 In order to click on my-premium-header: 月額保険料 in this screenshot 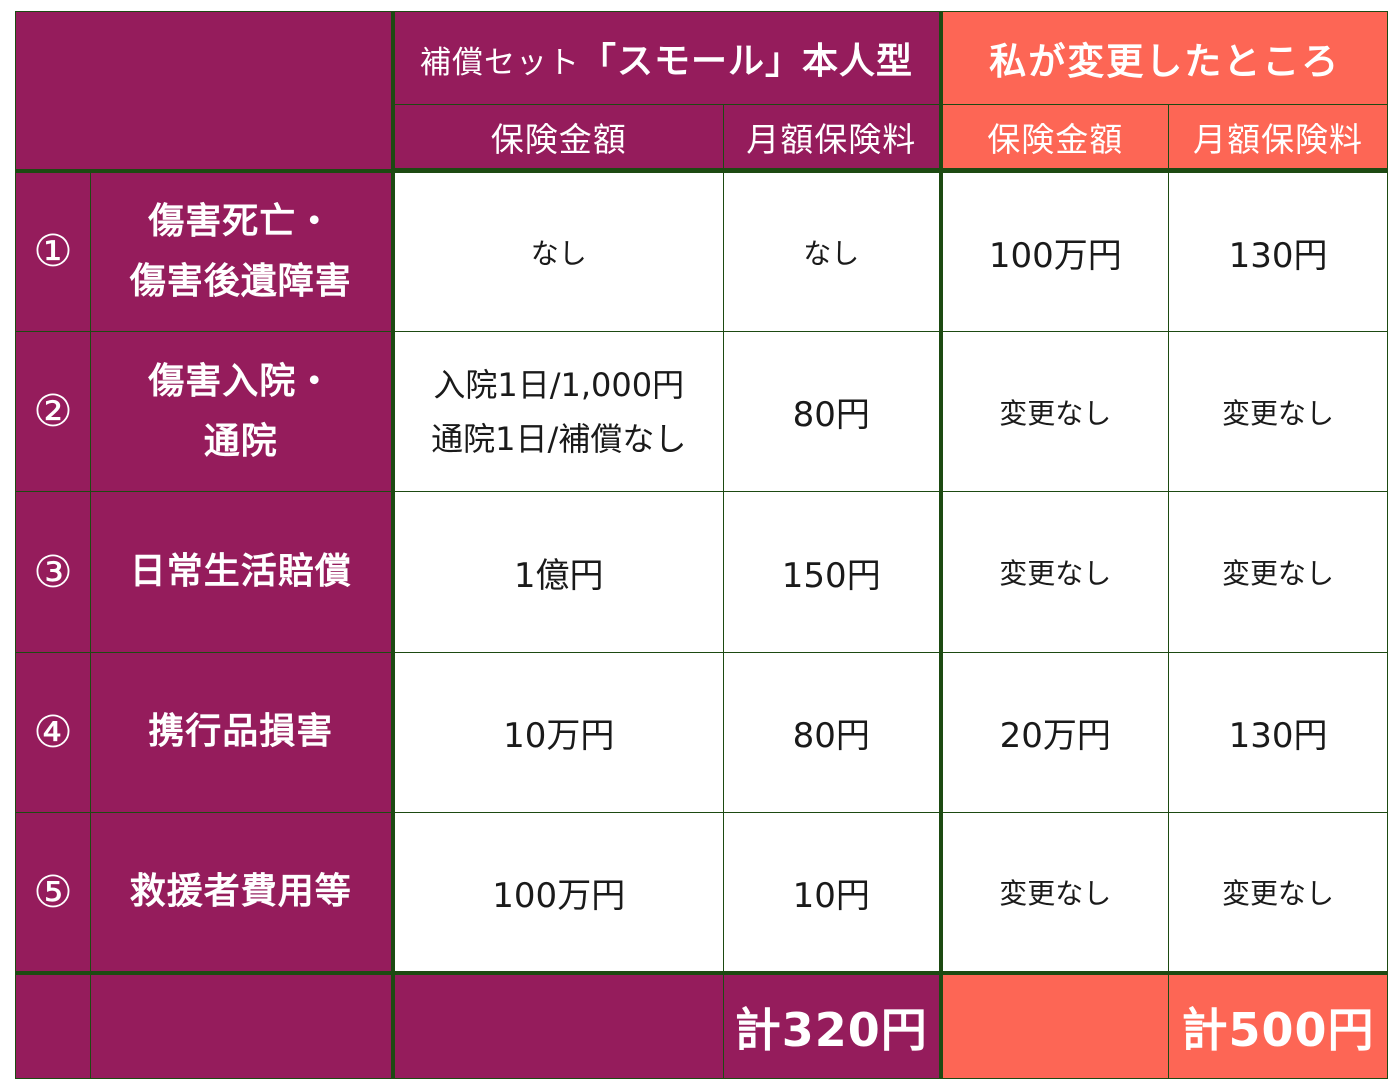, I will do `click(1278, 138)`.